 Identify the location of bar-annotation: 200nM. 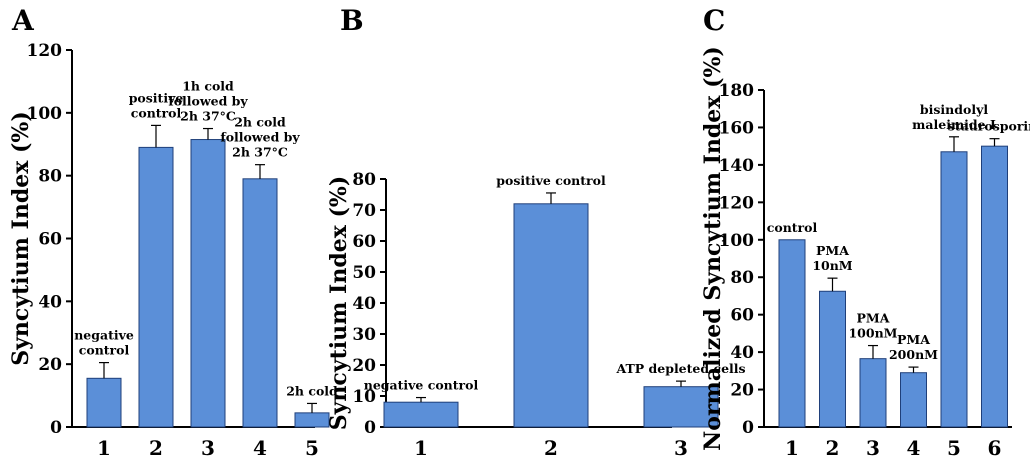
(913, 354).